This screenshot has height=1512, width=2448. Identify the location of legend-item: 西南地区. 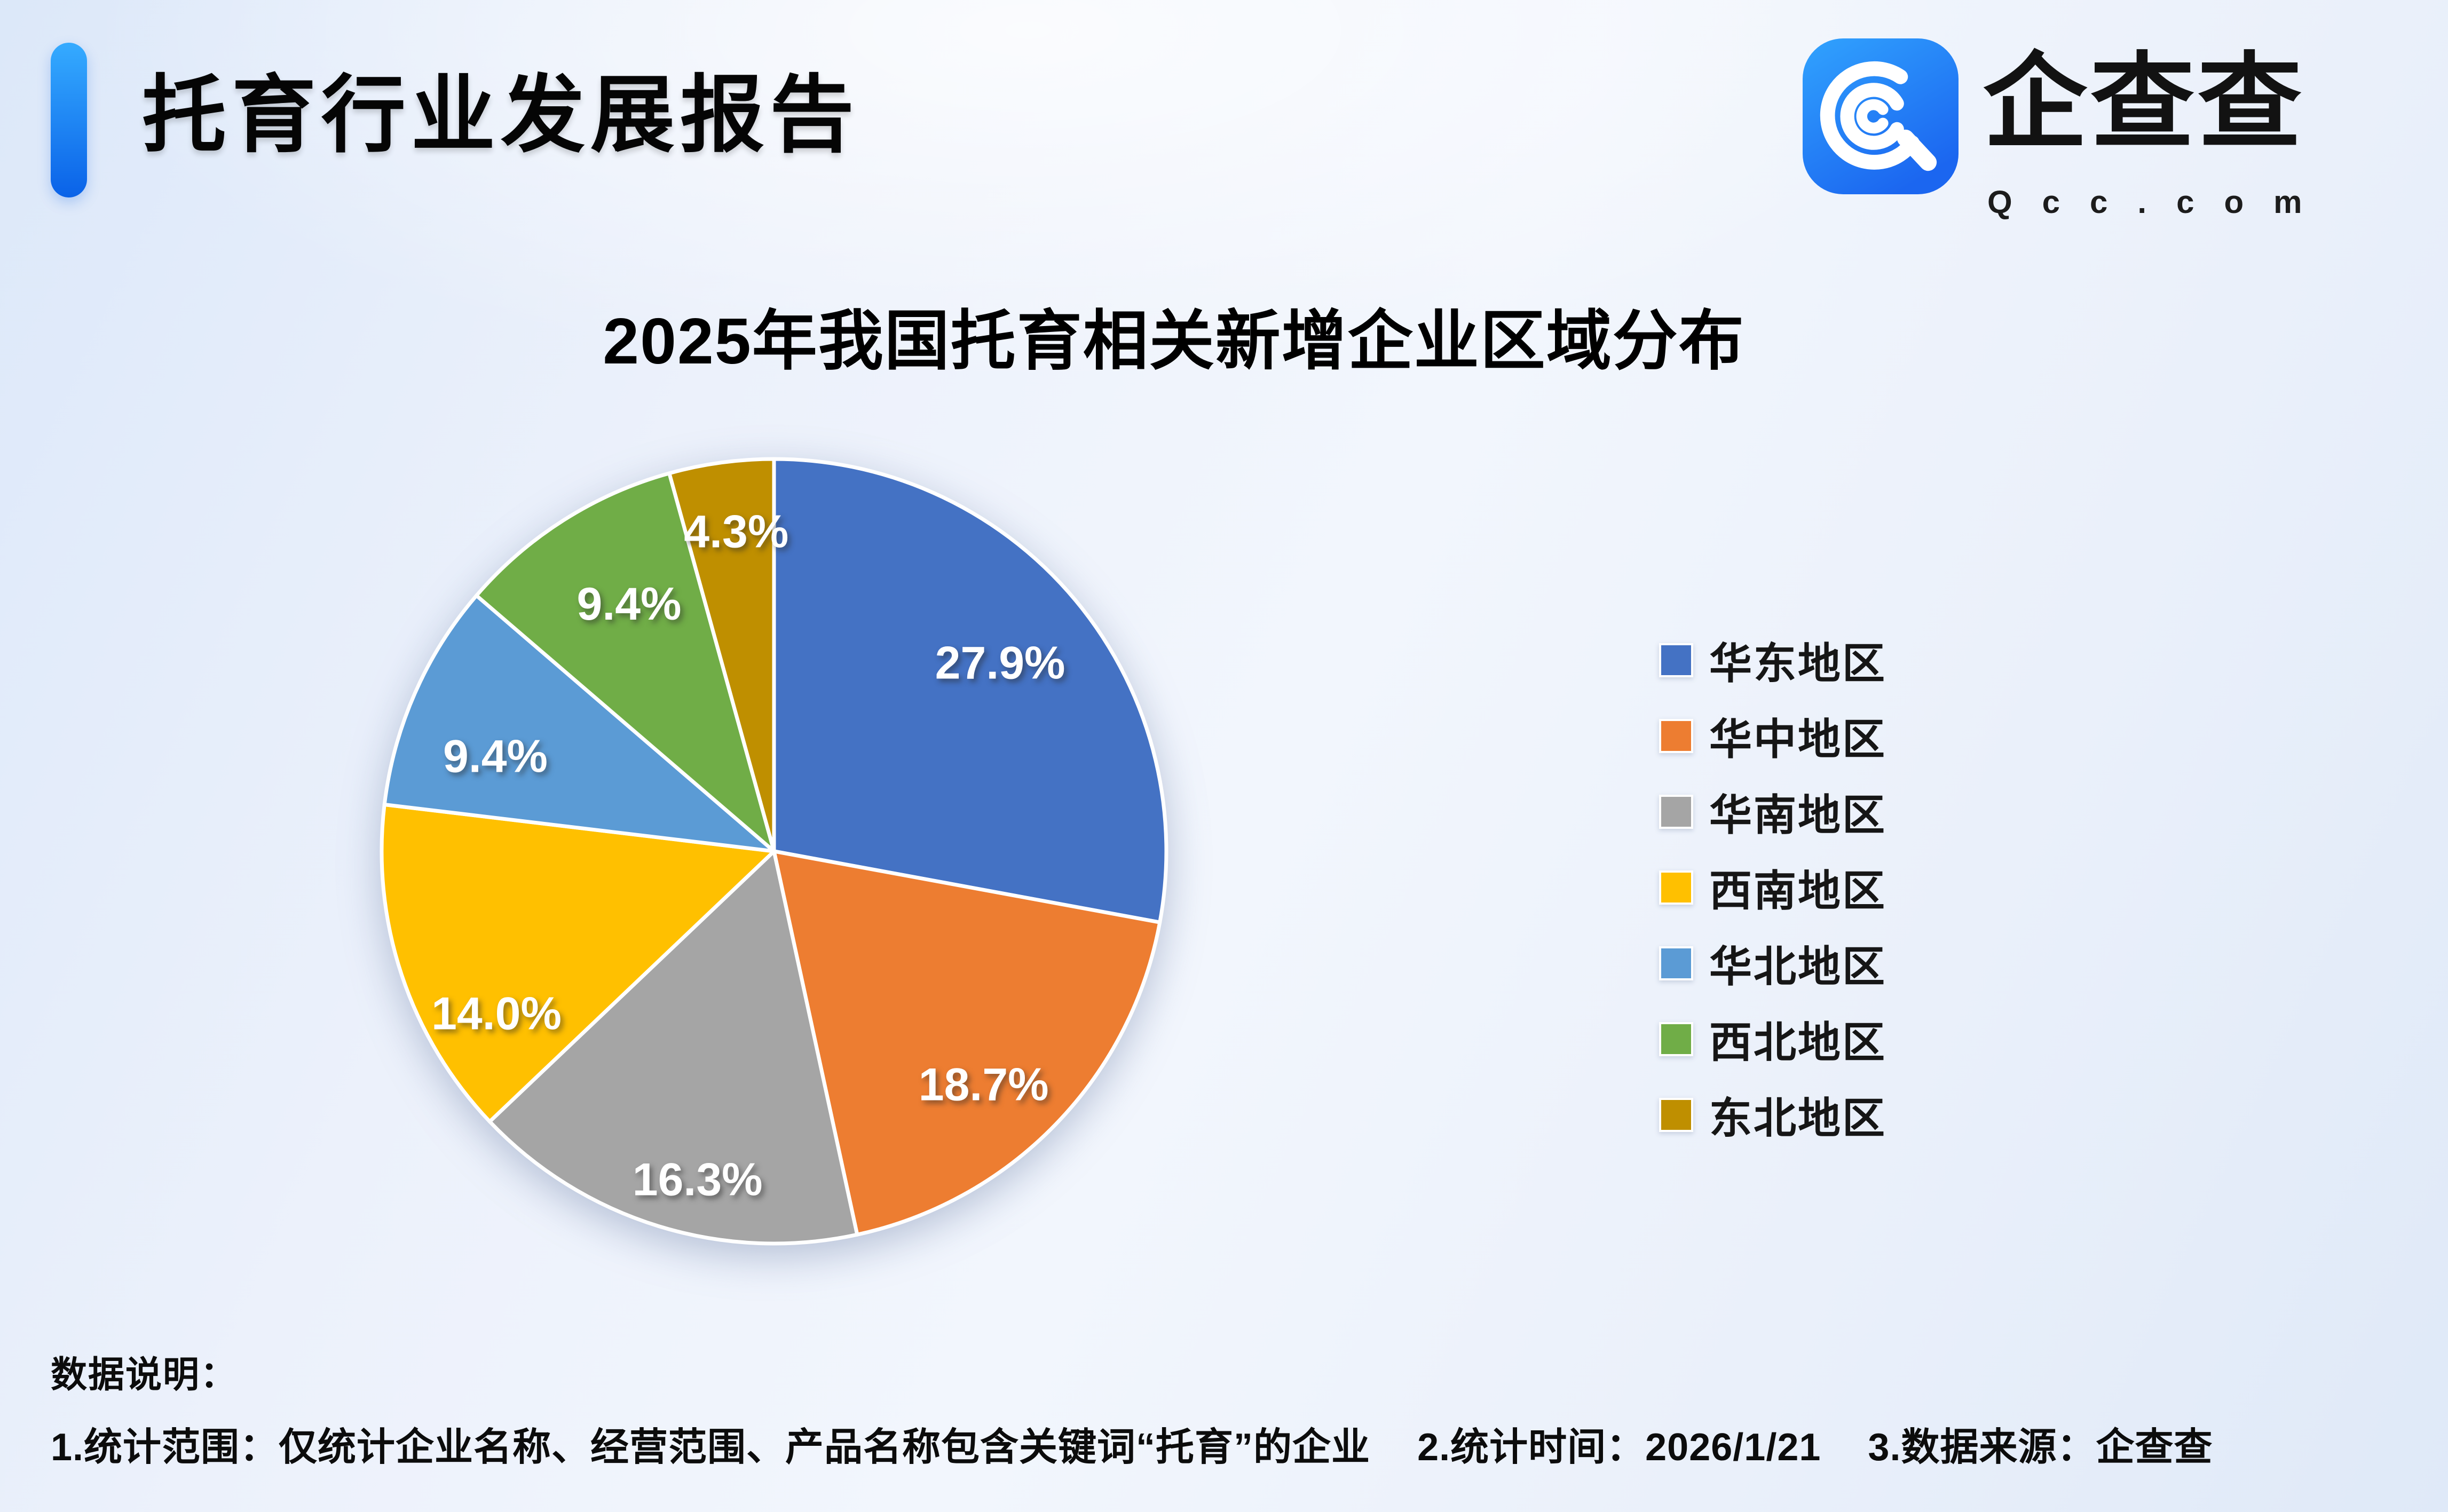
(1773, 888).